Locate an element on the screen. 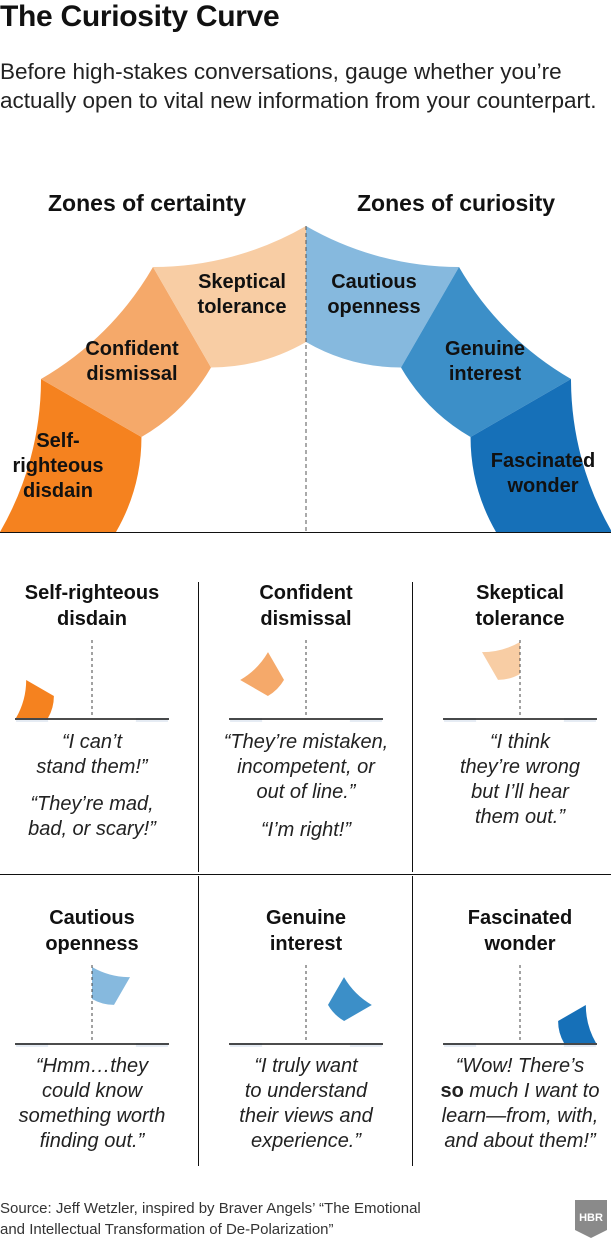 This screenshot has width=611, height=1241. gauge-self-righteous-disdain is located at coordinates (92, 681).